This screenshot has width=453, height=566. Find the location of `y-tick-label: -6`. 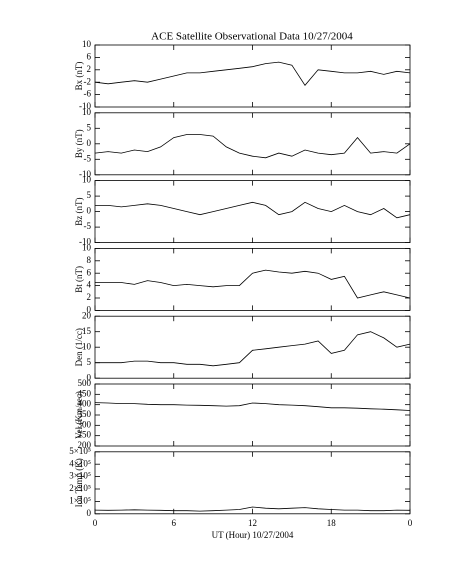

y-tick-label: -6 is located at coordinates (88, 94).